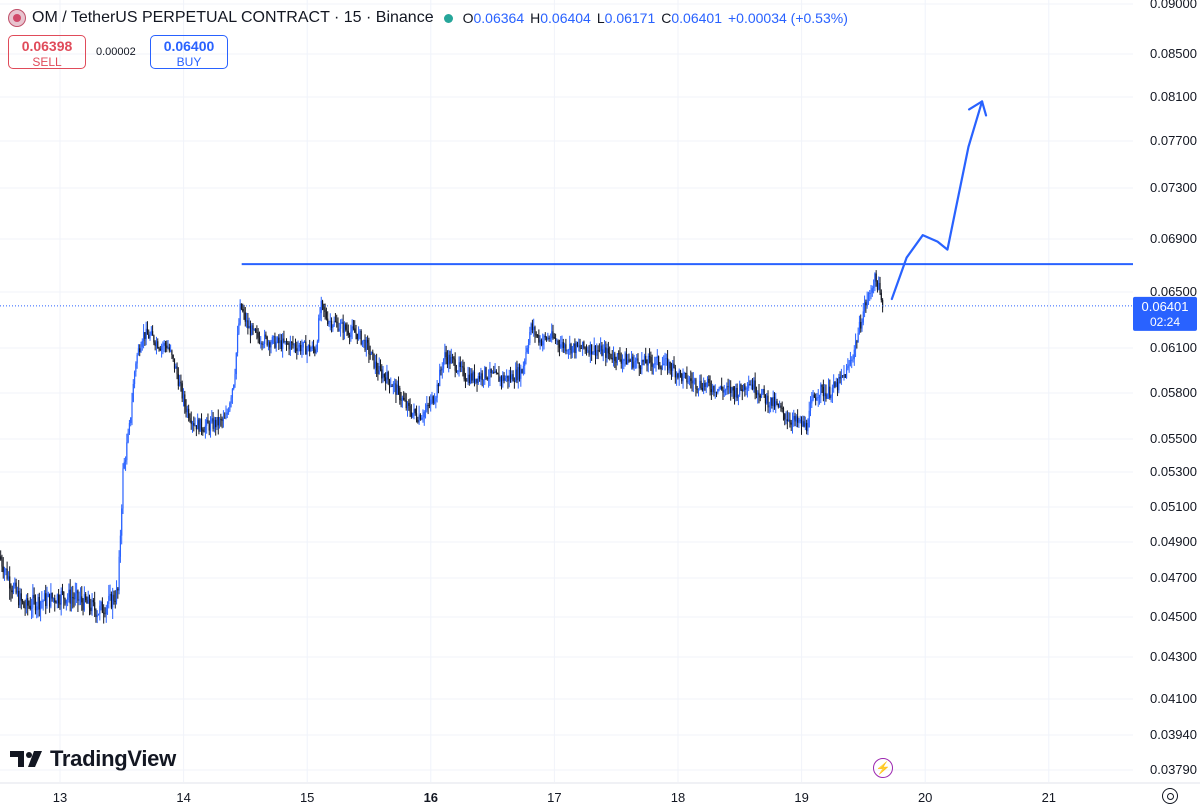  I want to click on ohlc-close: C0.06401, so click(691, 18).